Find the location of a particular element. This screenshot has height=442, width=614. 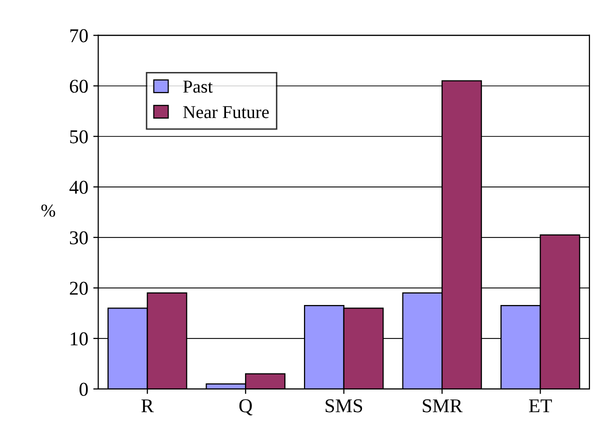

x-tick-label: ET is located at coordinates (540, 405).